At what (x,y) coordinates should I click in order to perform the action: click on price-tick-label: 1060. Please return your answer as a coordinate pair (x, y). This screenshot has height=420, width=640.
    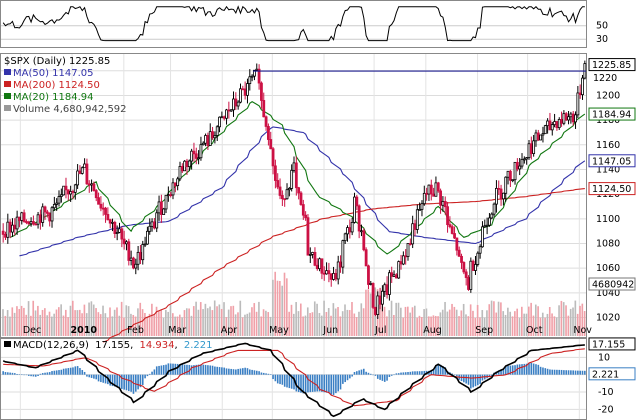
    Looking at the image, I should click on (608, 268).